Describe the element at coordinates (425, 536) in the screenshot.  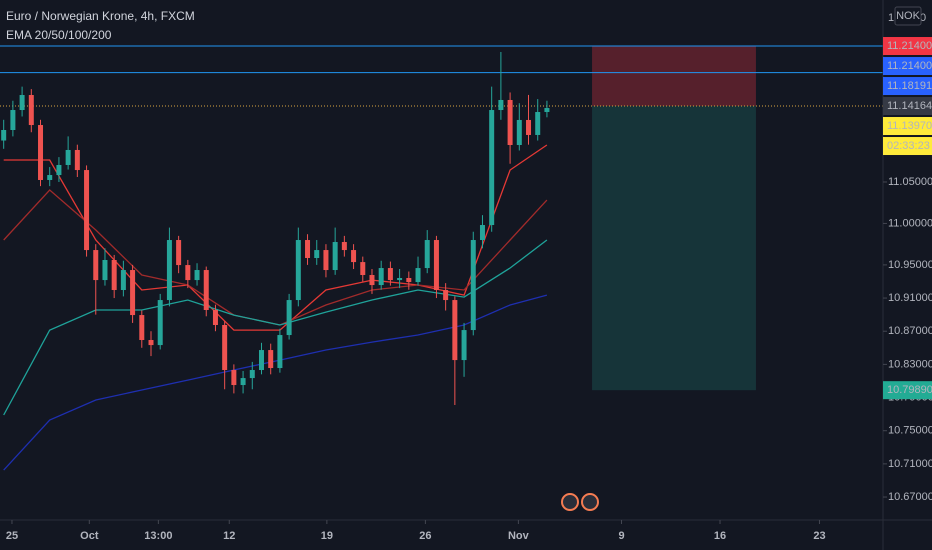
I see `x-tick-label: 26` at that location.